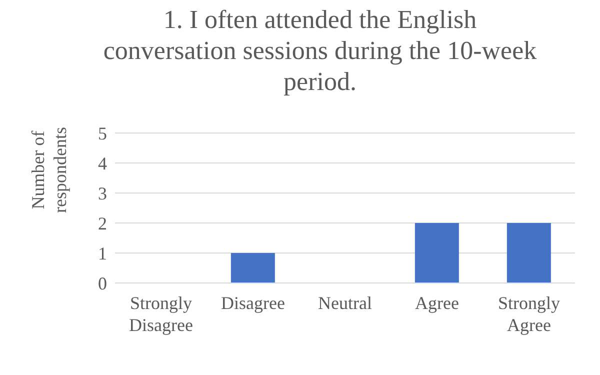  I want to click on y-axis-title: Number of respondents, so click(49, 170).